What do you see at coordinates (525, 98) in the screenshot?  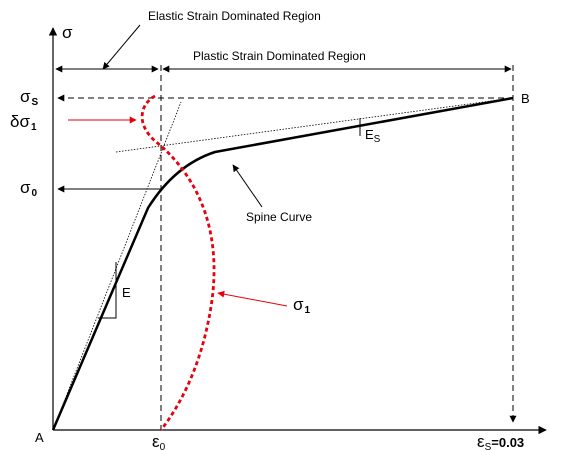 I see `point-B-label: B` at bounding box center [525, 98].